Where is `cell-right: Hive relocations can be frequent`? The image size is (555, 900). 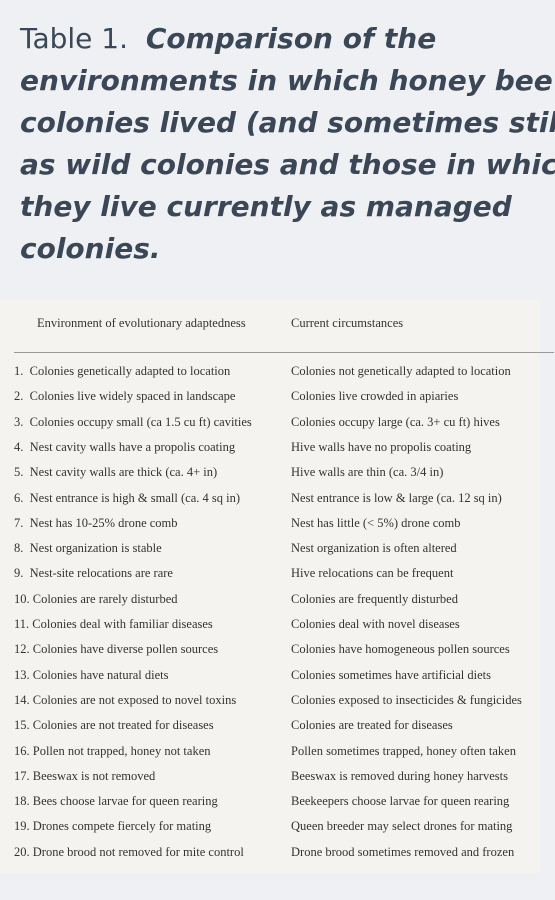 cell-right: Hive relocations can be frequent is located at coordinates (372, 573).